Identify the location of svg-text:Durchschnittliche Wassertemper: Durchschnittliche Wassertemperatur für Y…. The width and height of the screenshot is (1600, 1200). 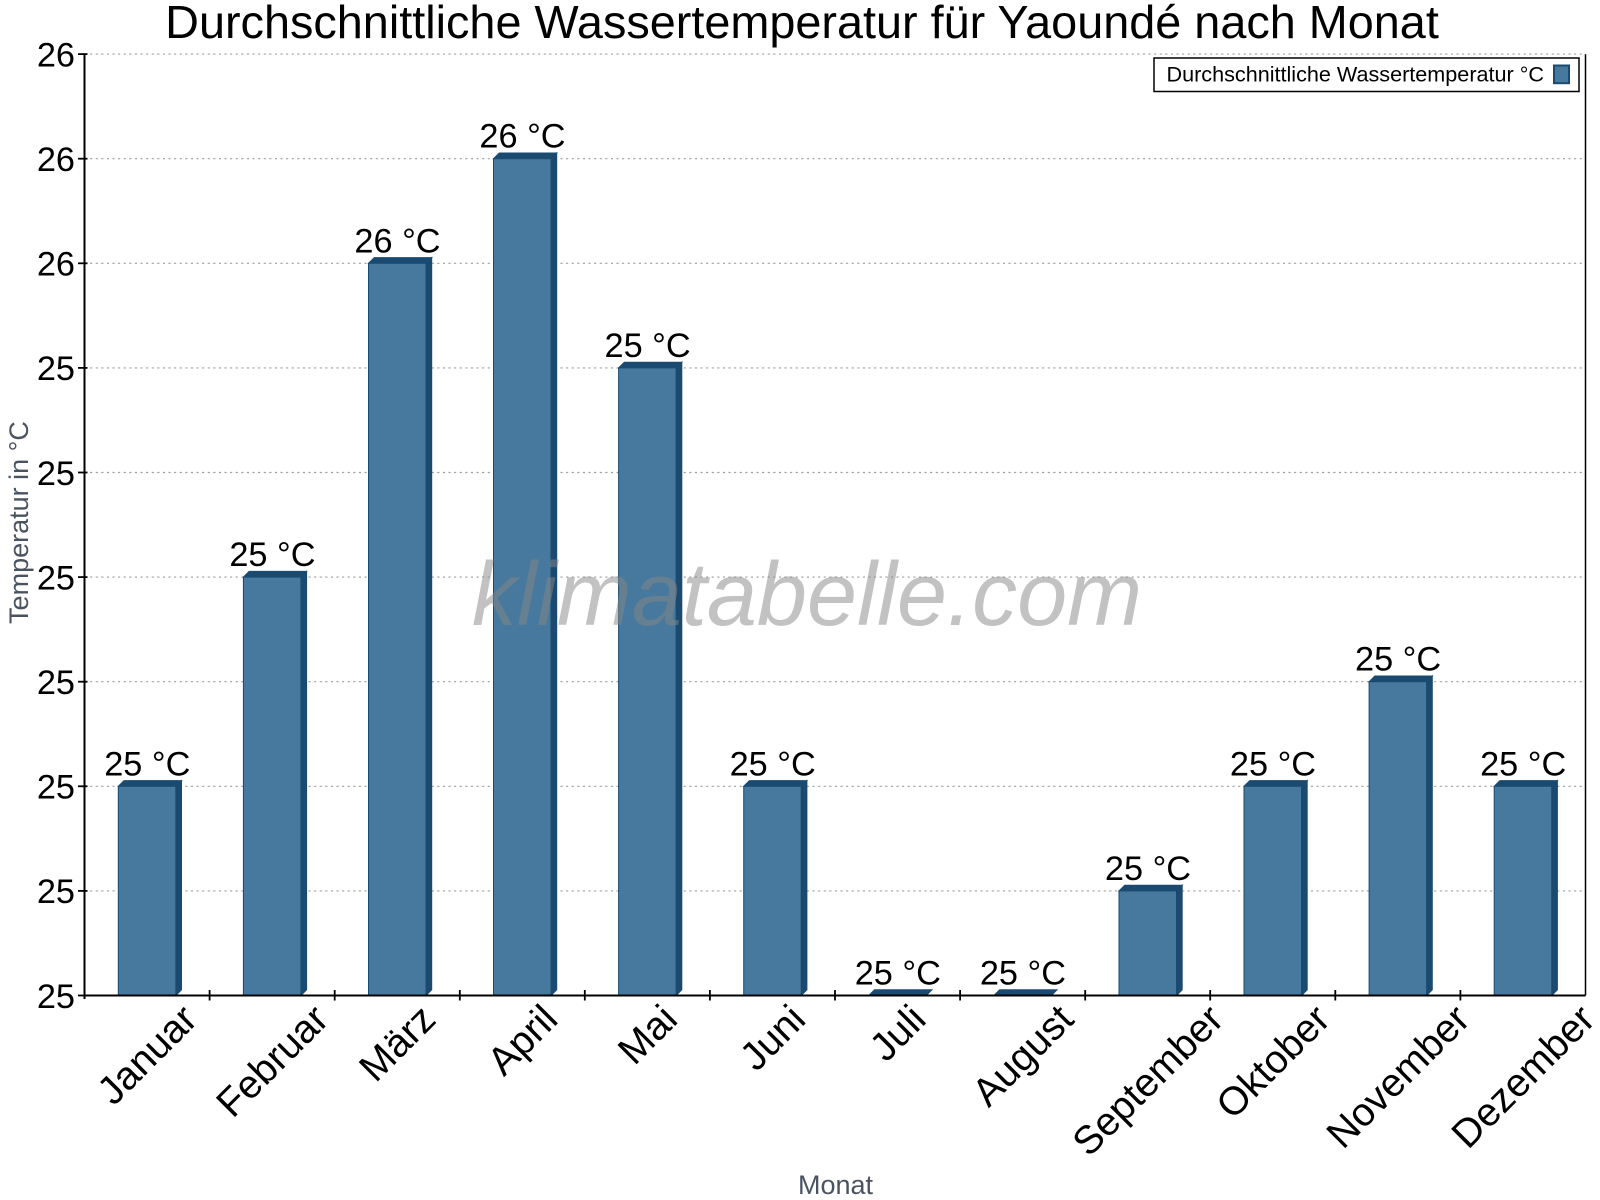
(802, 24).